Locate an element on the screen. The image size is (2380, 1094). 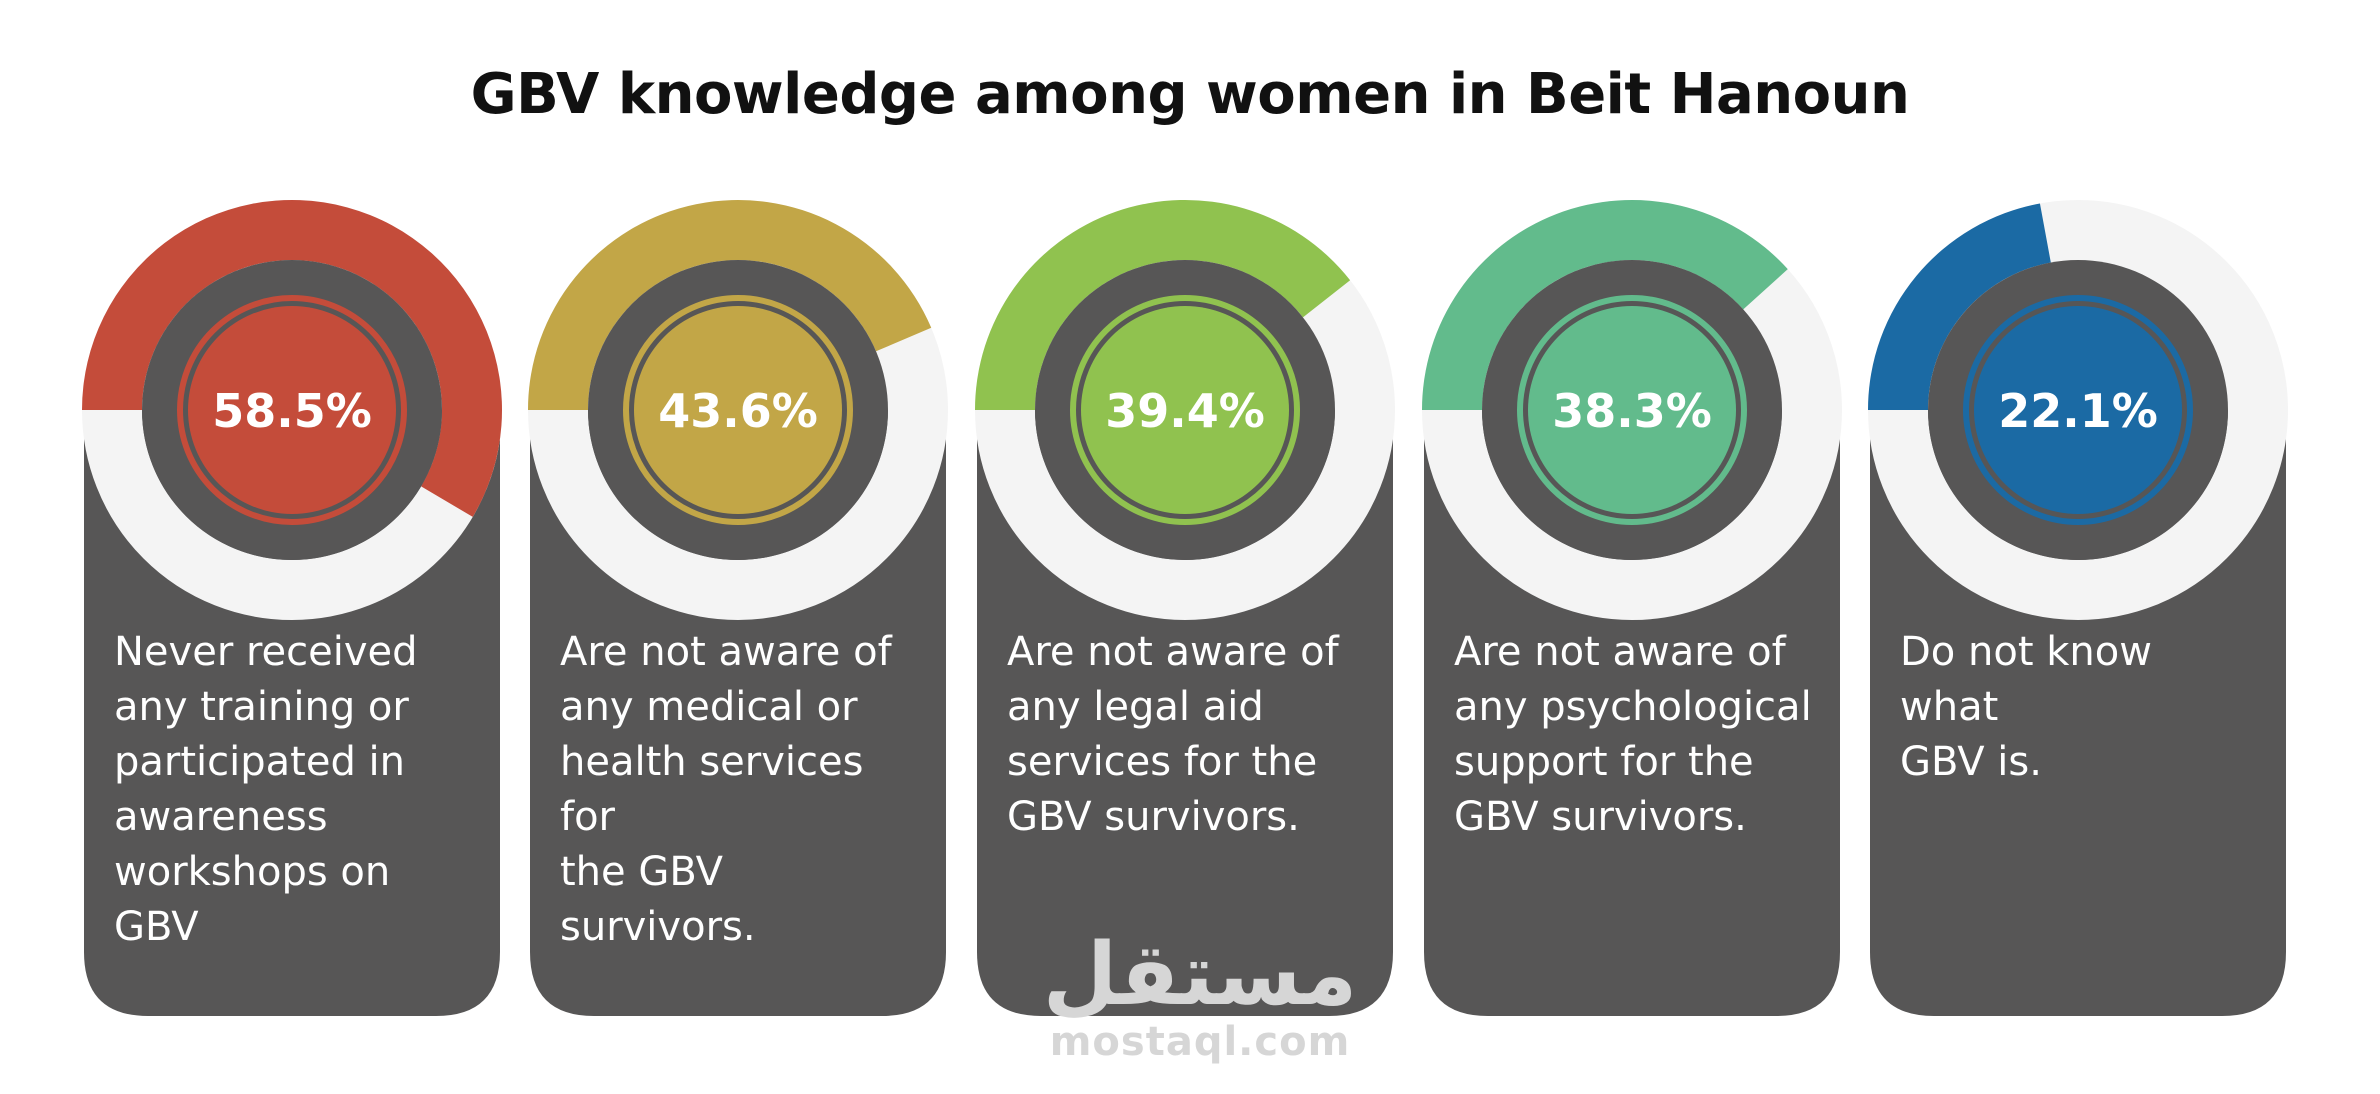
chart-title: GBV knowledge among women in Beit Hanoun is located at coordinates (1190, 94).